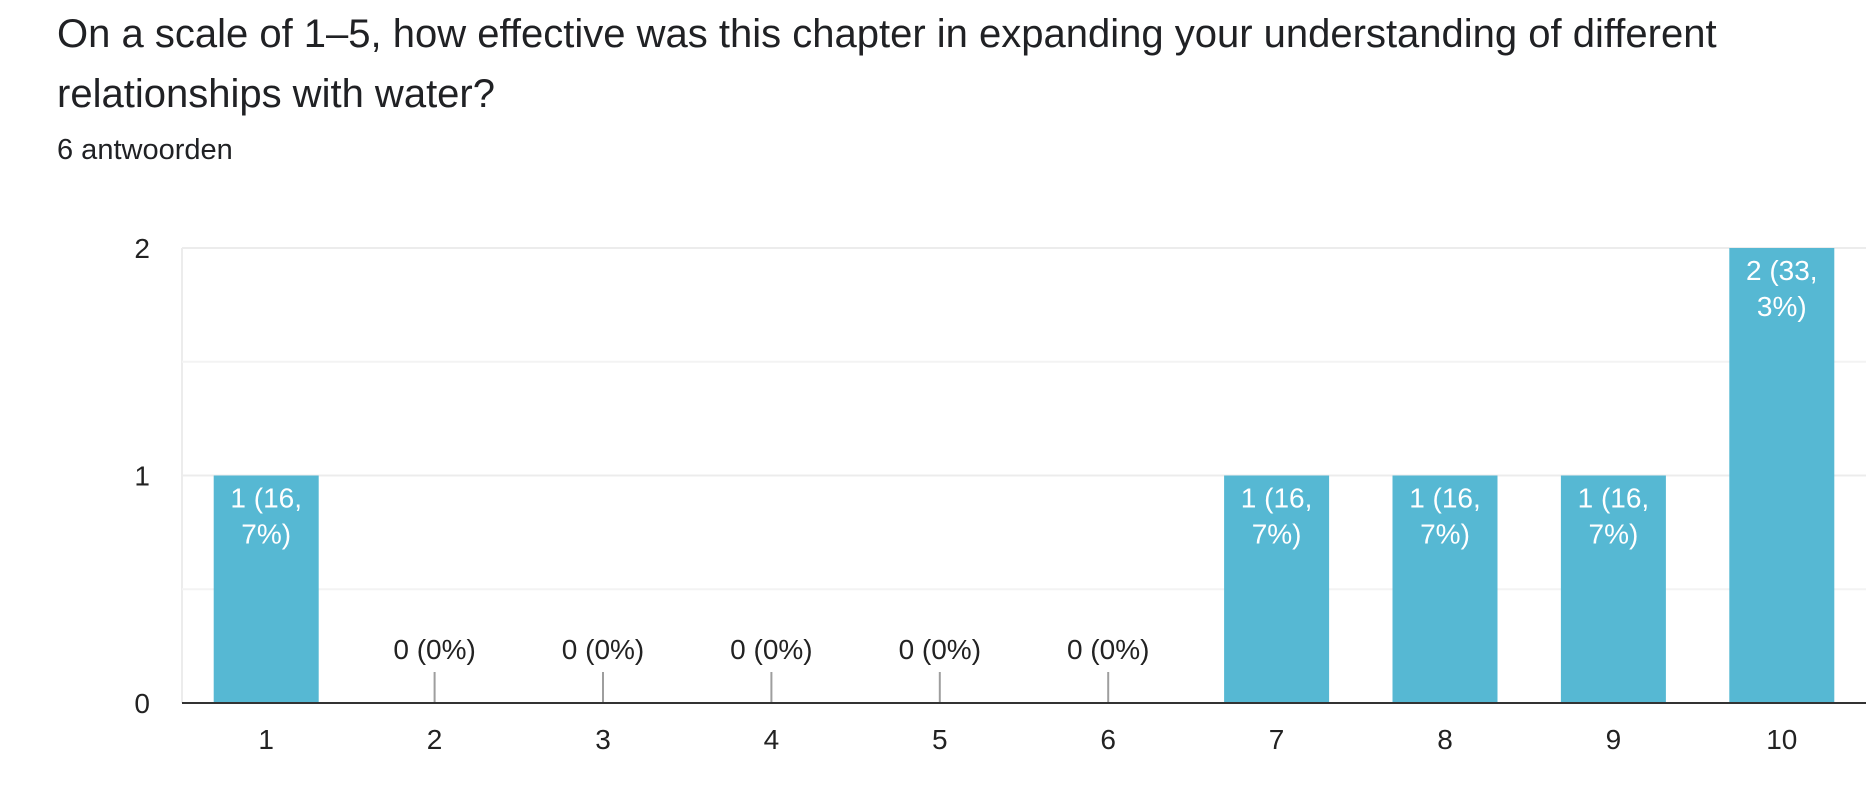  I want to click on x-tick-label: 4, so click(772, 739).